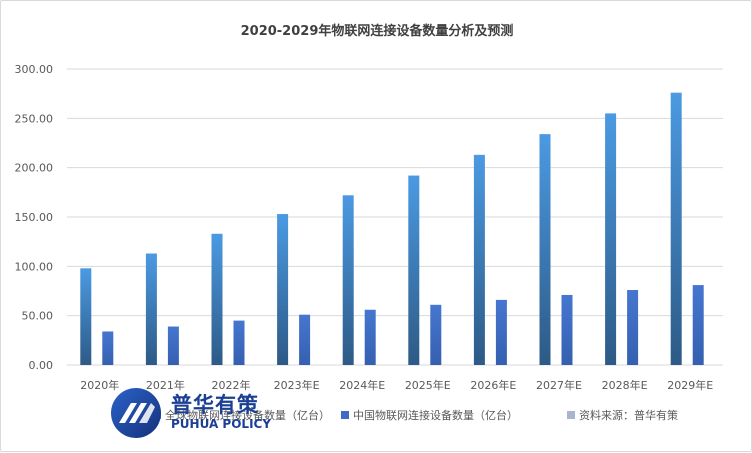 This screenshot has height=453, width=752. What do you see at coordinates (231, 385) in the screenshot?
I see `x-tick-label: 2022年` at bounding box center [231, 385].